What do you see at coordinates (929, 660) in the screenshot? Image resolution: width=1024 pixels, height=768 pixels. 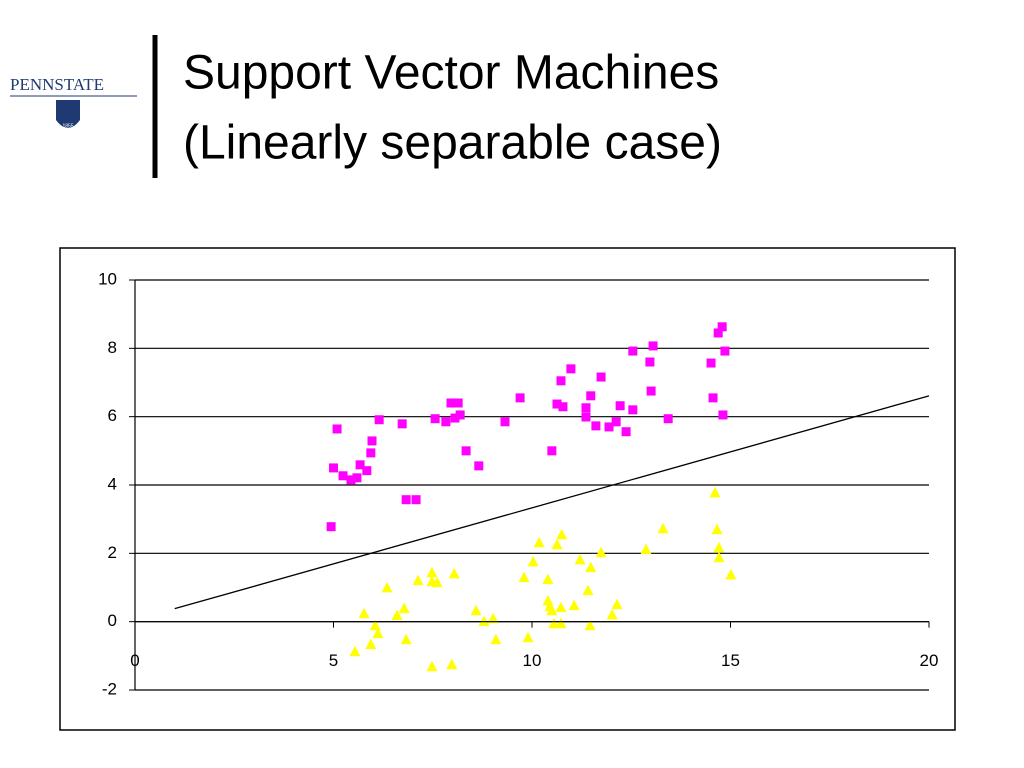 I see `x-tick-label: 20` at bounding box center [929, 660].